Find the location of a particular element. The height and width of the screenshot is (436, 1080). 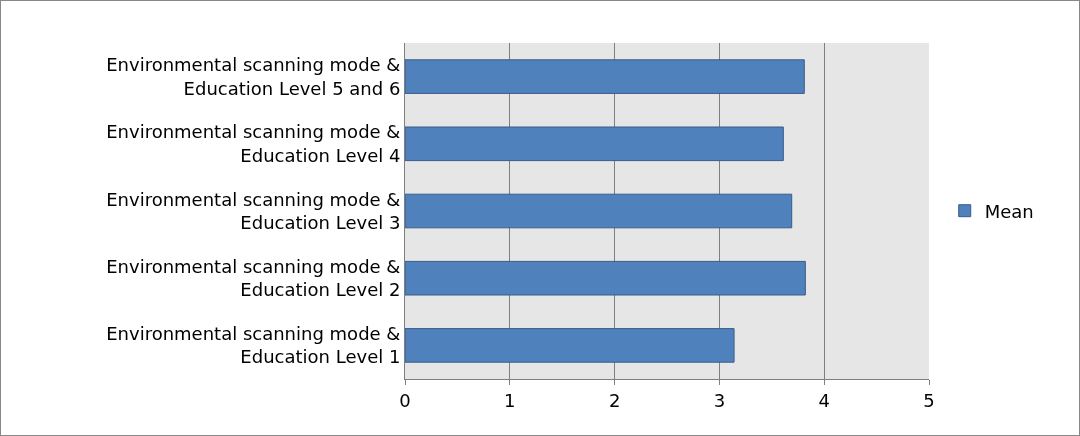

x-tick-label: 0 is located at coordinates (405, 400).